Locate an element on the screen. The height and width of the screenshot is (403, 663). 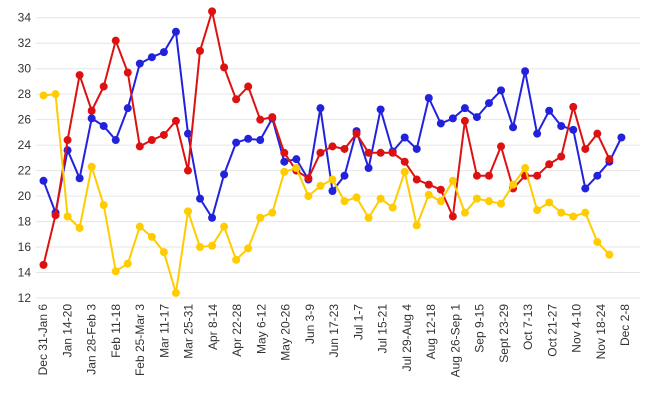
x-tick-label: May 20-26 is located at coordinates (286, 332).